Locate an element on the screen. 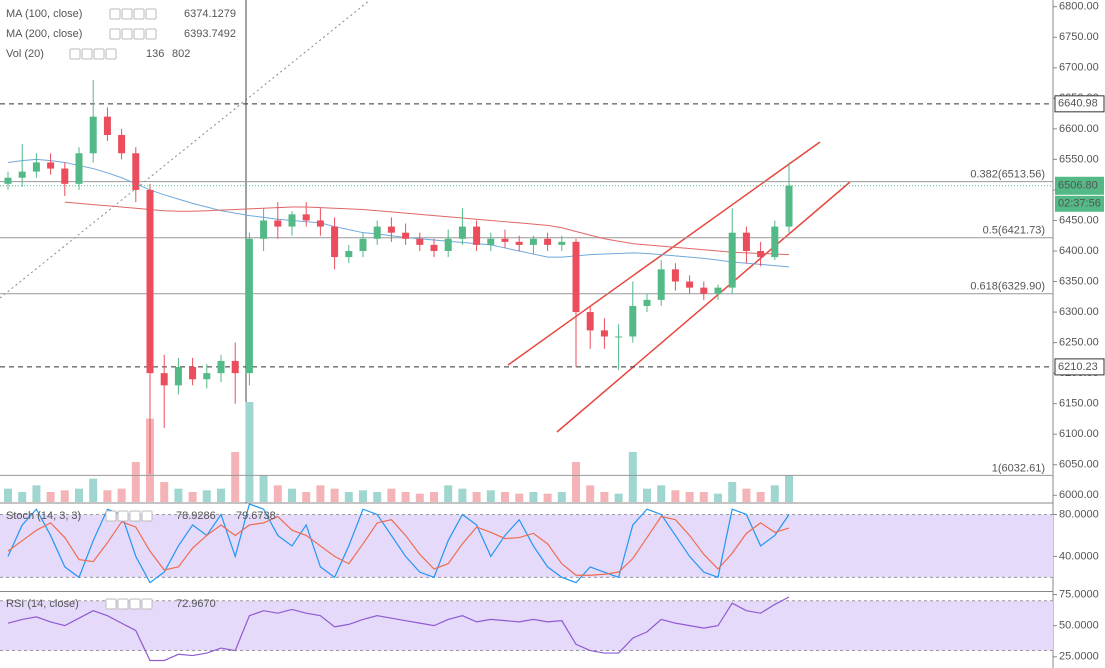  legend-name: RSI (14, close) is located at coordinates (42, 604).